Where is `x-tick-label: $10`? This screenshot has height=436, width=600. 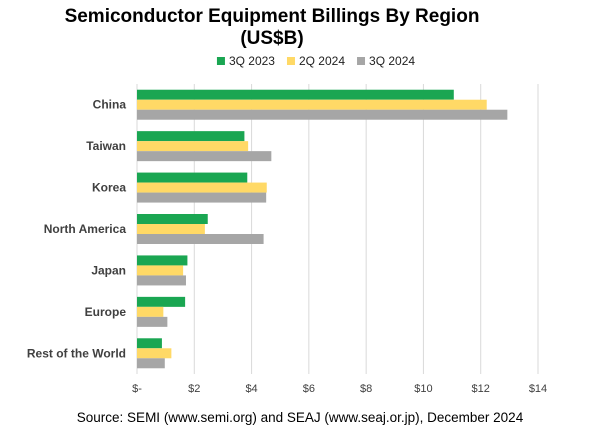
x-tick-label: $10 is located at coordinates (423, 389).